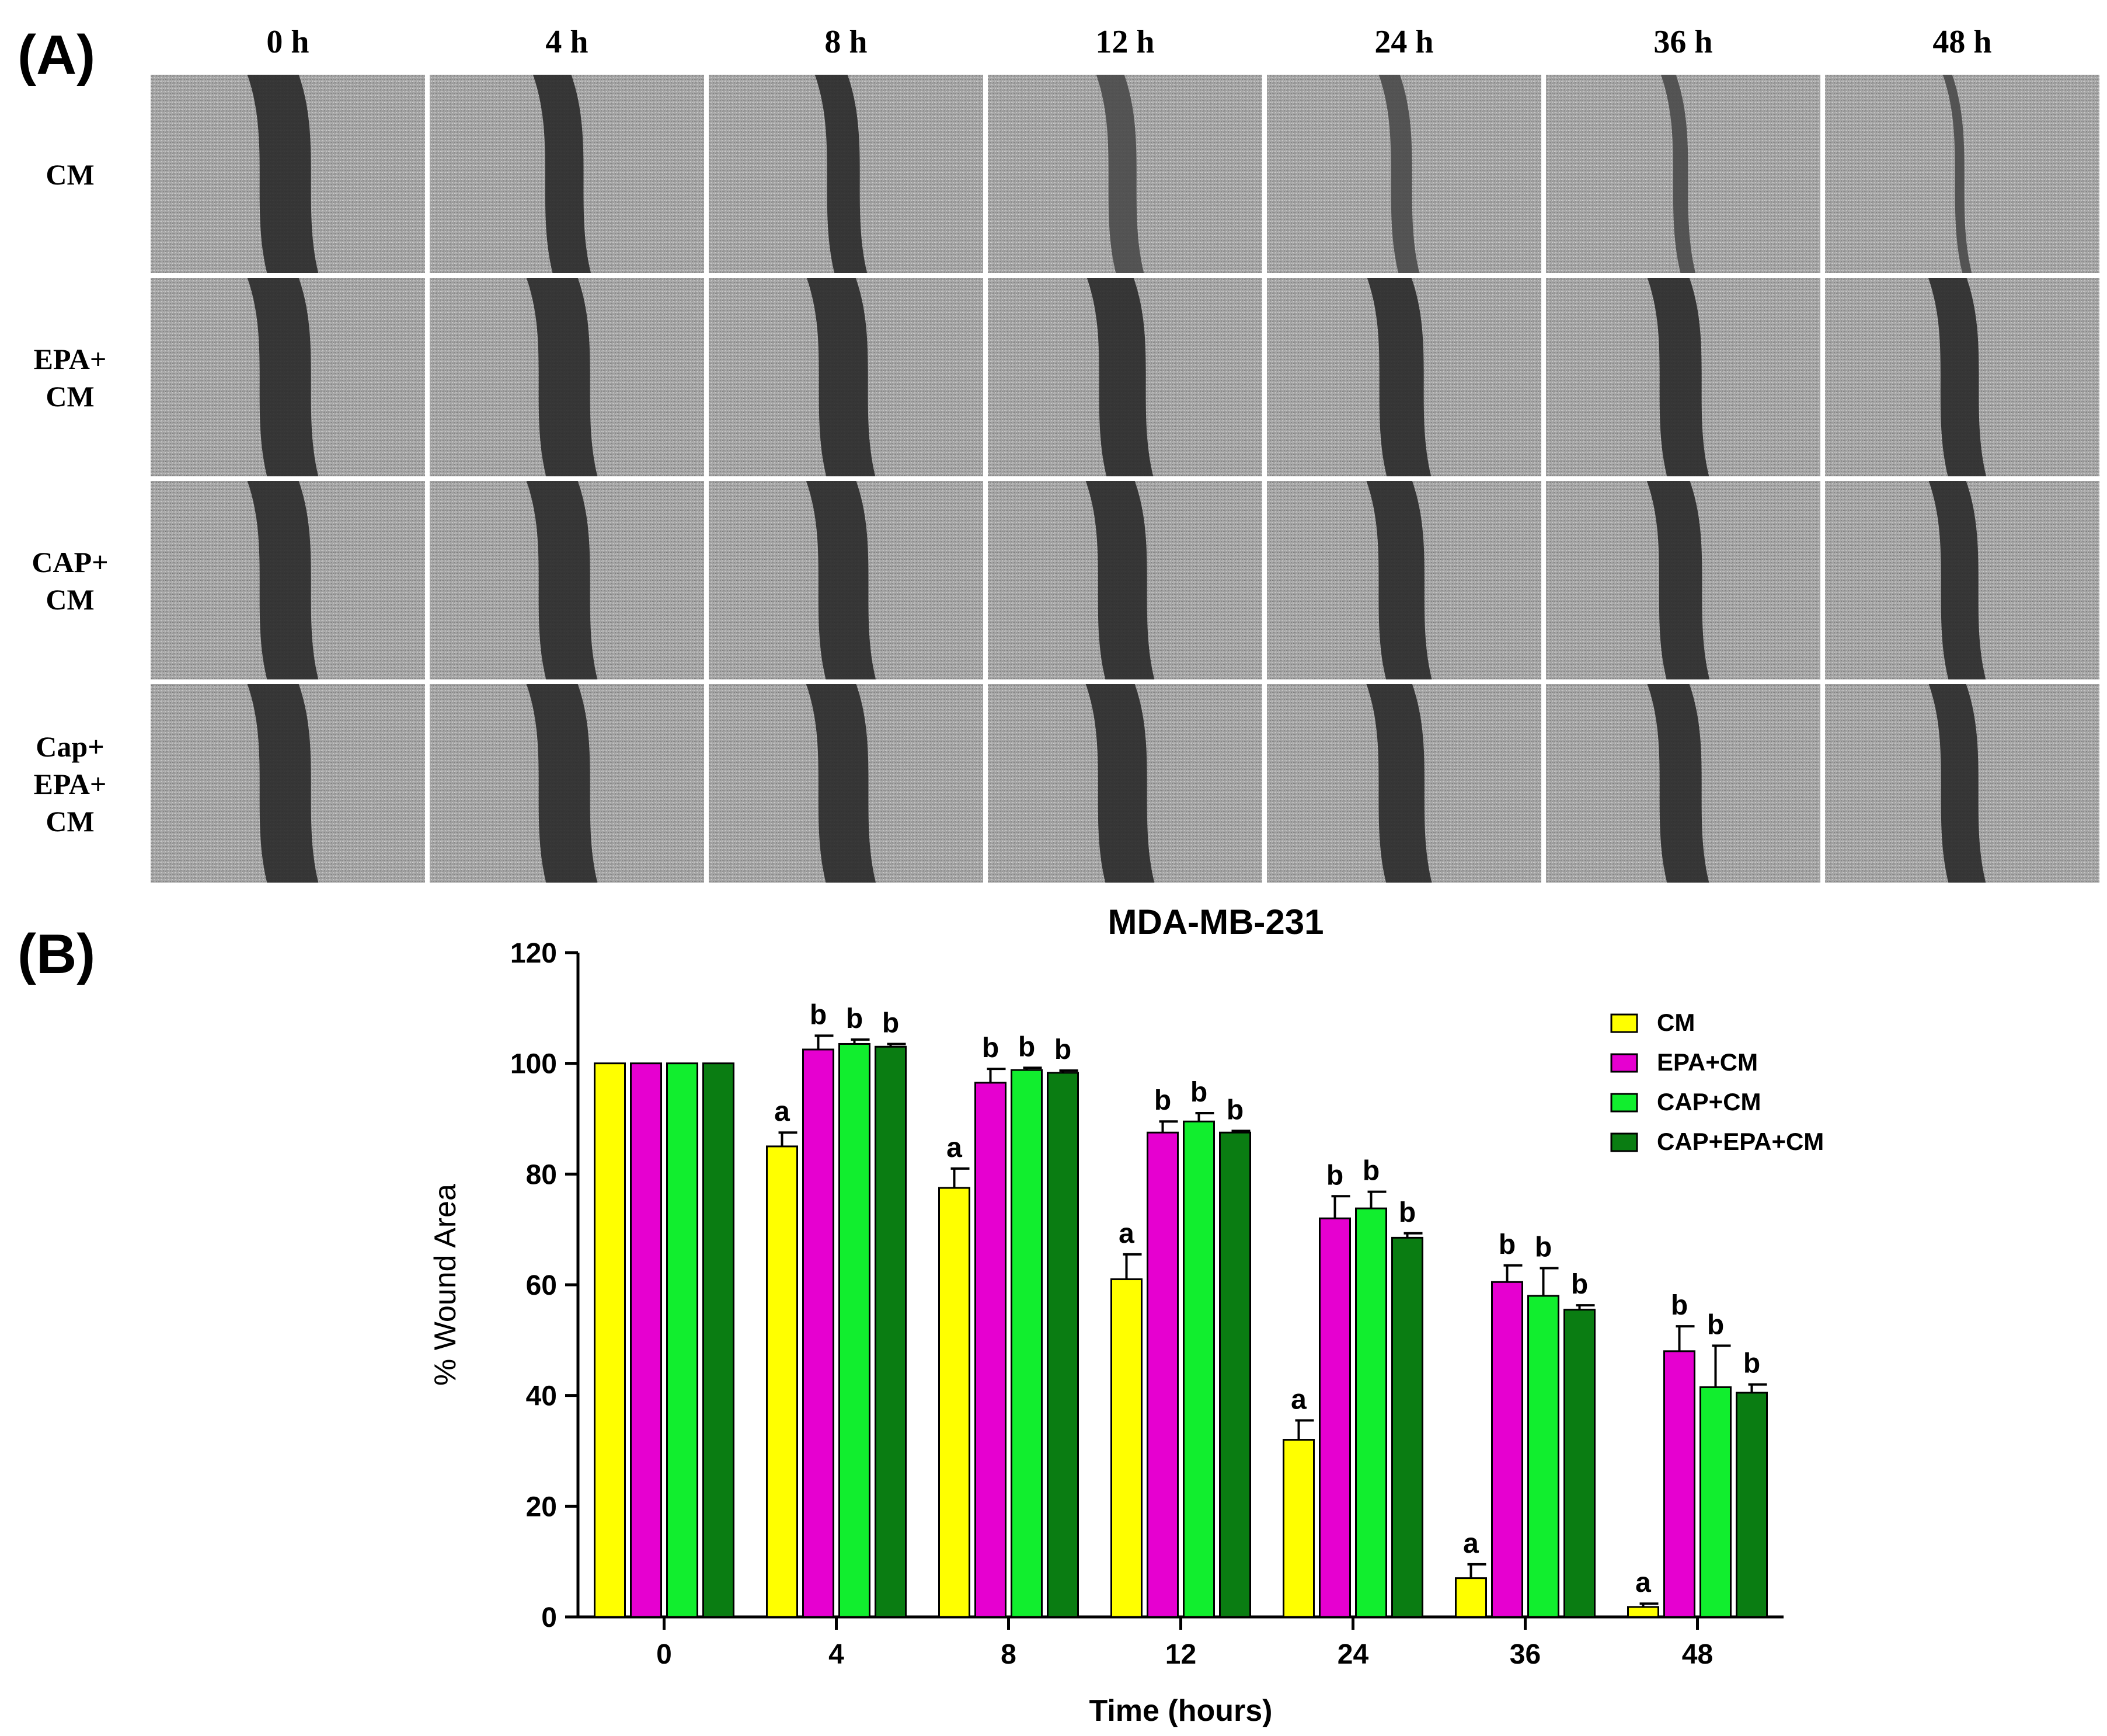  What do you see at coordinates (533, 1064) in the screenshot?
I see `y-tick-label: 100` at bounding box center [533, 1064].